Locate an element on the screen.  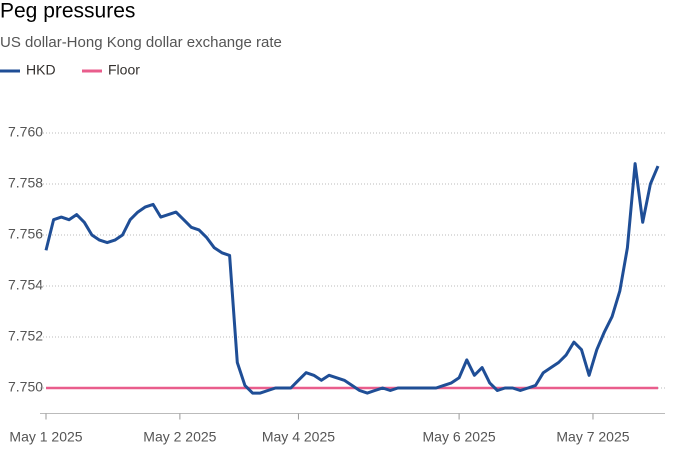
y-tick-label: 7.758 is located at coordinates (25, 183).